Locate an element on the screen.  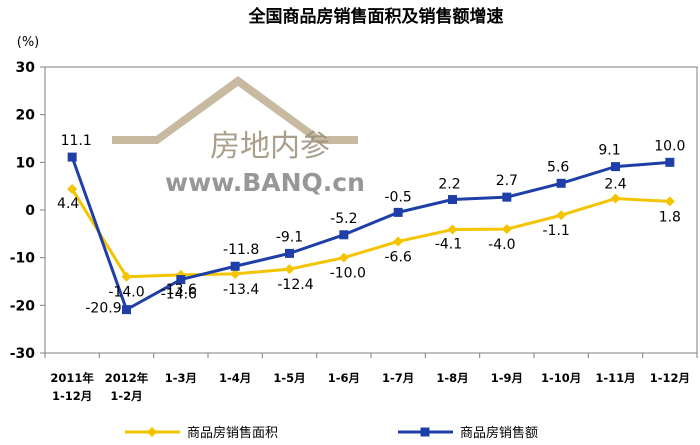
legend-label: 商品房销售面积 is located at coordinates (232, 433).